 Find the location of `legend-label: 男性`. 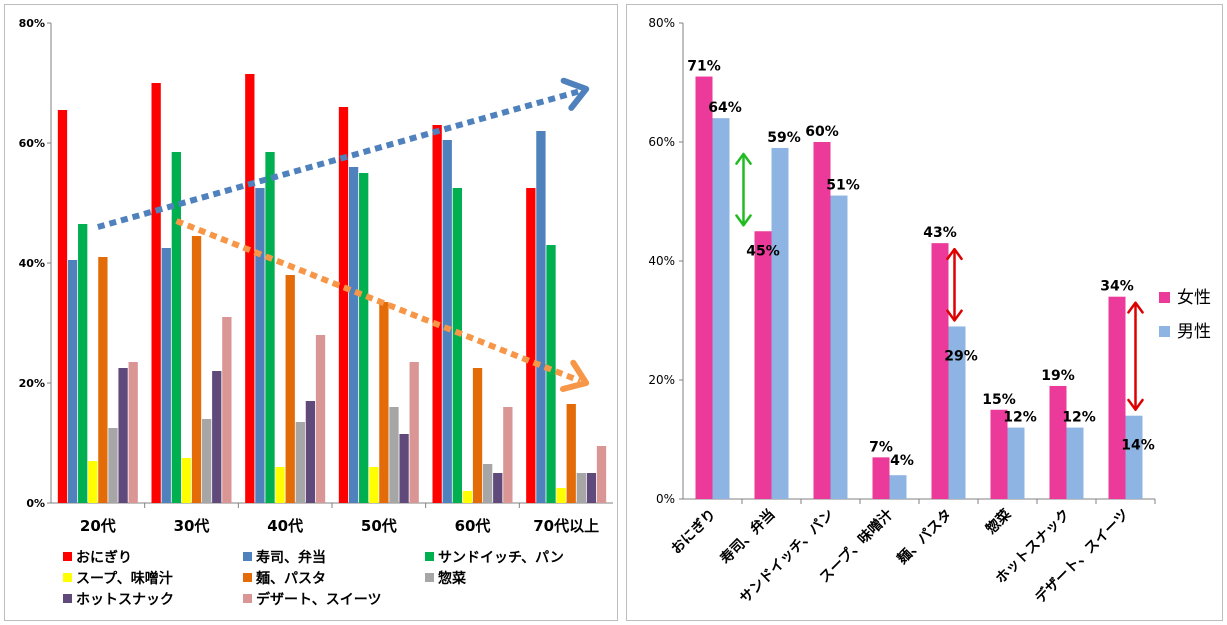

legend-label: 男性 is located at coordinates (1194, 332).